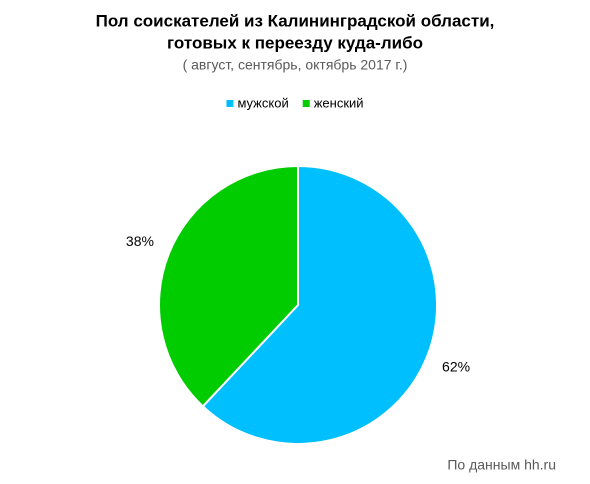  I want to click on pie-slice, so click(228, 286).